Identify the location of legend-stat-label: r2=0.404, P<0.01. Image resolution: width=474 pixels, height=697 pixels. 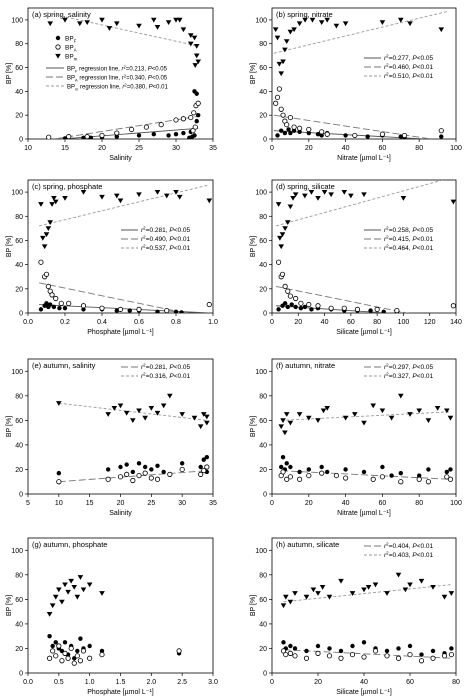
(409, 546).